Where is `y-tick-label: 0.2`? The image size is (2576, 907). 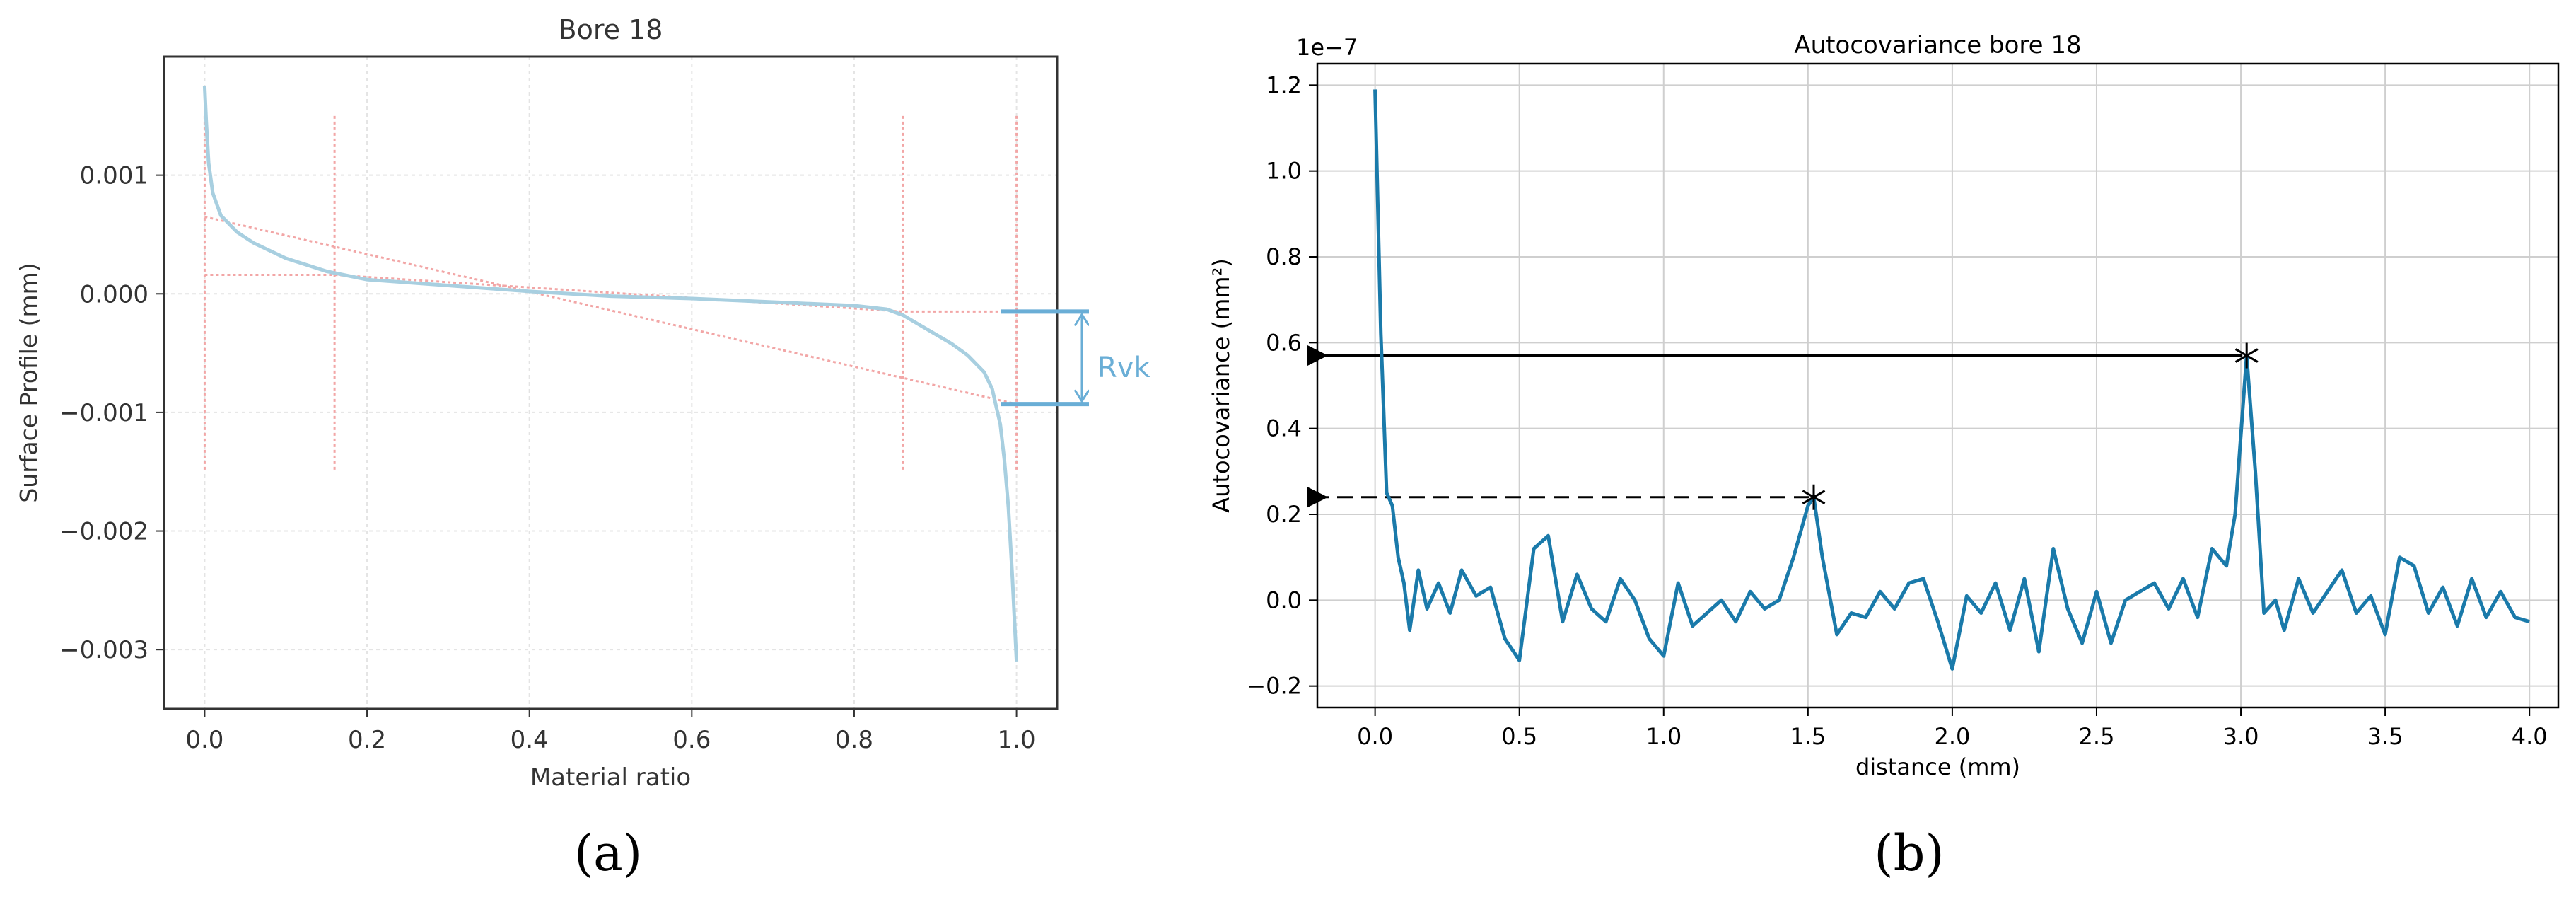 y-tick-label: 0.2 is located at coordinates (1284, 514).